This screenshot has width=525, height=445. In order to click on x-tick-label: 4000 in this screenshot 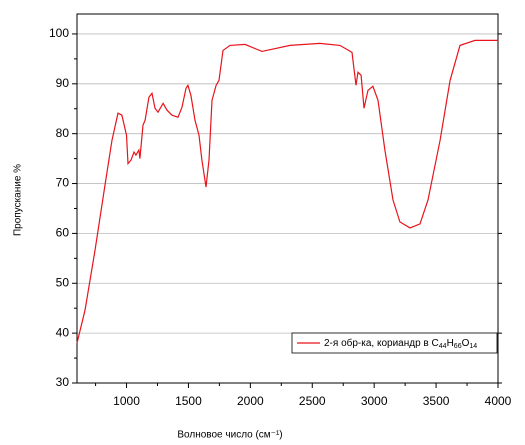, I will do `click(498, 401)`.